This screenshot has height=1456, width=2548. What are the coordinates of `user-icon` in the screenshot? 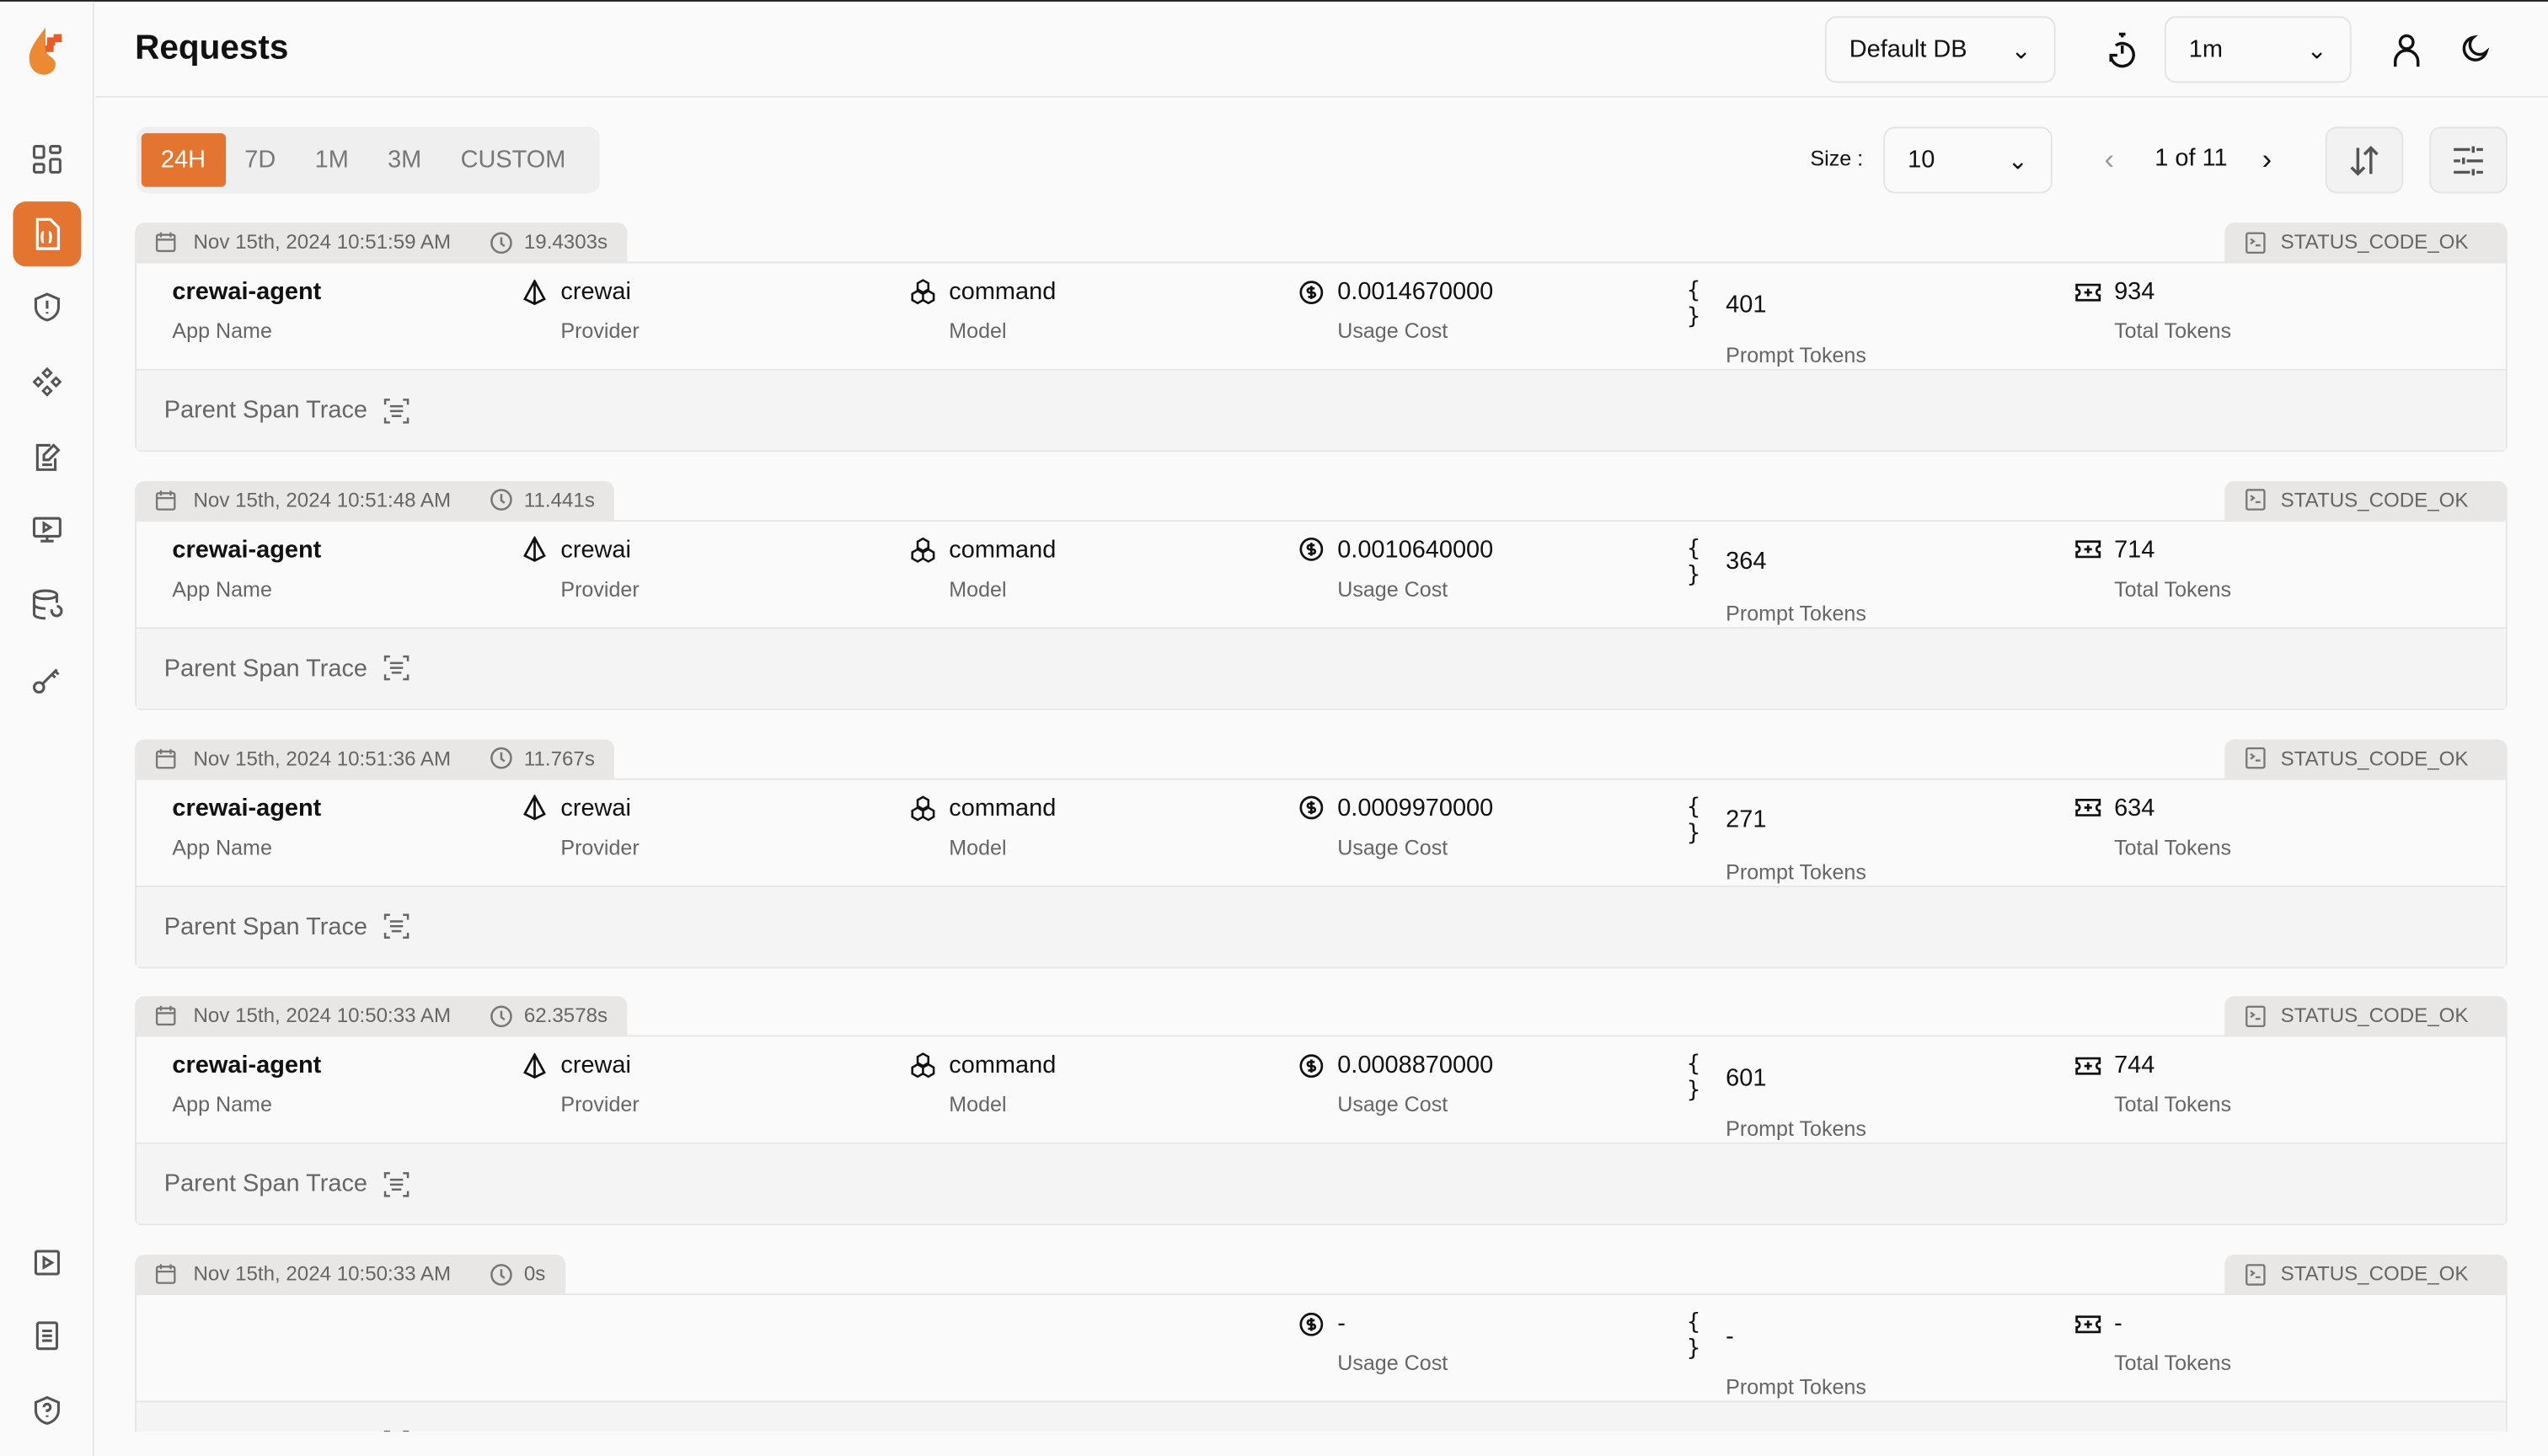 It's located at (2406, 50).